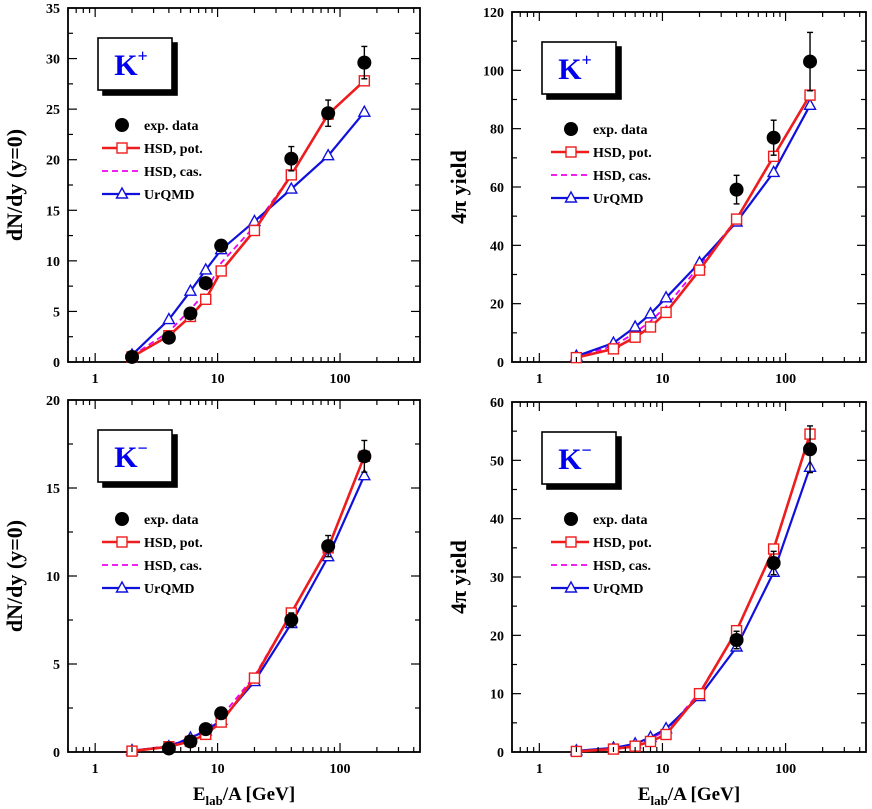 The width and height of the screenshot is (872, 809). What do you see at coordinates (497, 130) in the screenshot?
I see `y-tick-label: 80` at bounding box center [497, 130].